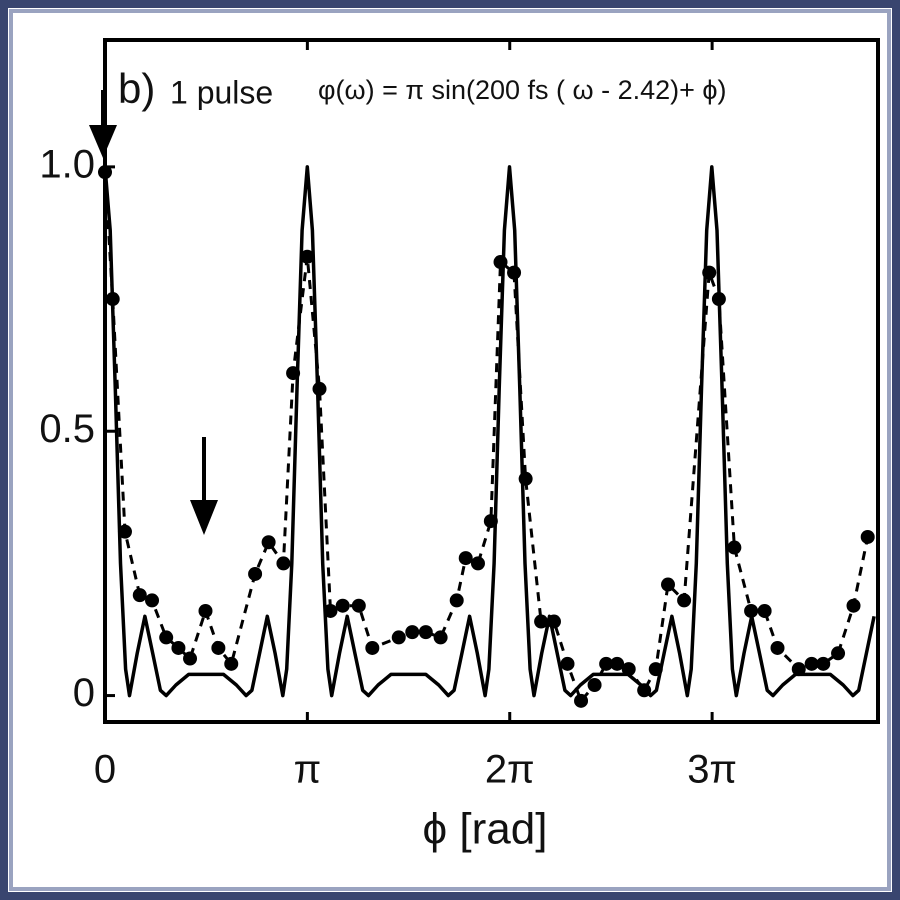 Image resolution: width=900 pixels, height=900 pixels. Describe the element at coordinates (712, 770) in the screenshot. I see `x-tick-label: 3π` at that location.